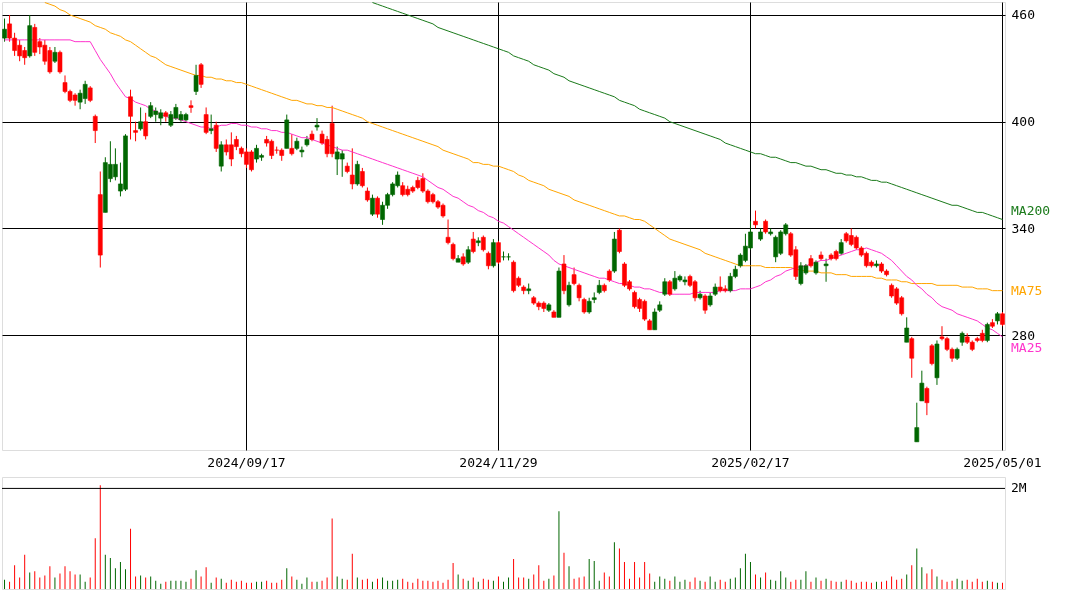  What do you see at coordinates (1031, 210) in the screenshot?
I see `series-label: MA200` at bounding box center [1031, 210].